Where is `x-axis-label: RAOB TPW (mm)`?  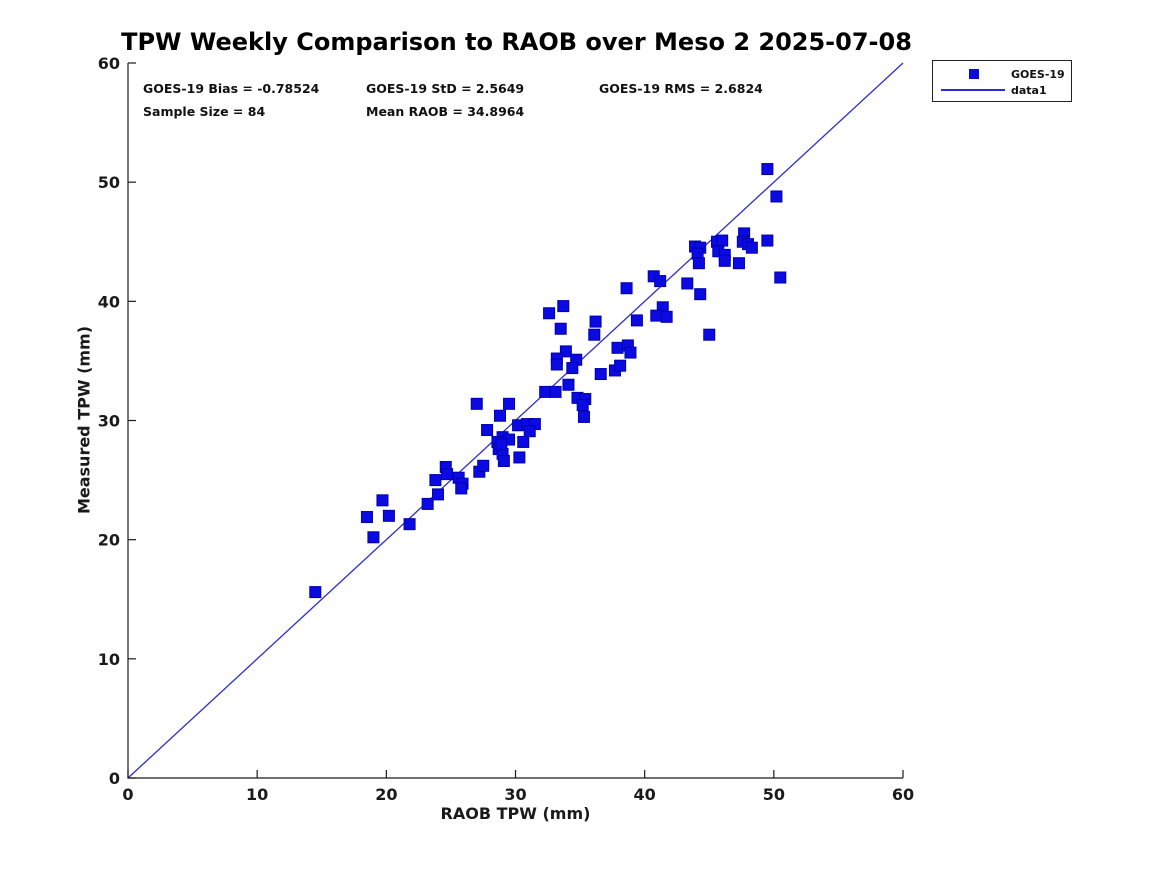
x-axis-label: RAOB TPW (mm) is located at coordinates (515, 813).